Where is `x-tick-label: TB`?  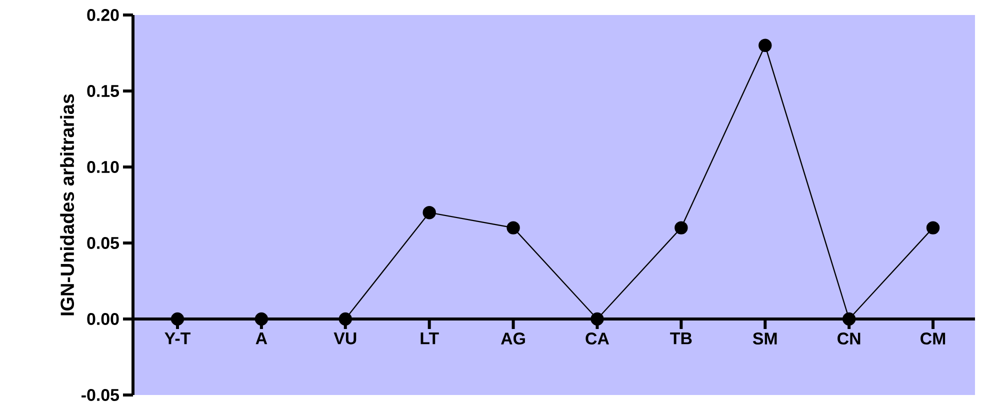 x-tick-label: TB is located at coordinates (681, 338).